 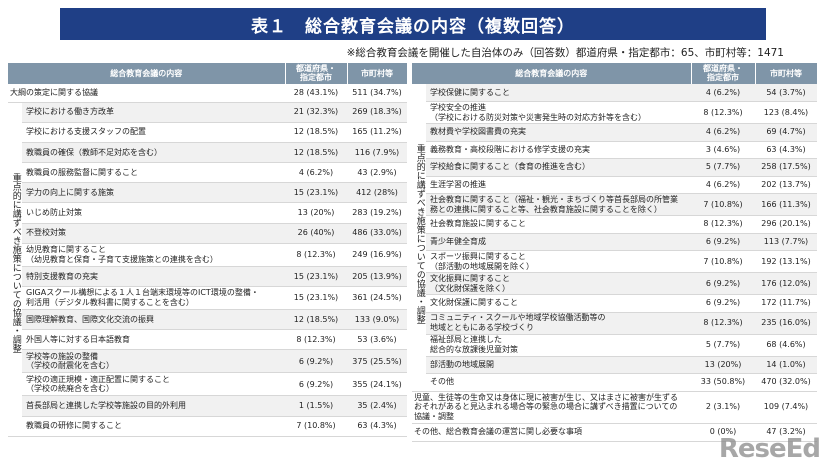 I want to click on row-muni-value: 412 (28%), so click(x=377, y=193).